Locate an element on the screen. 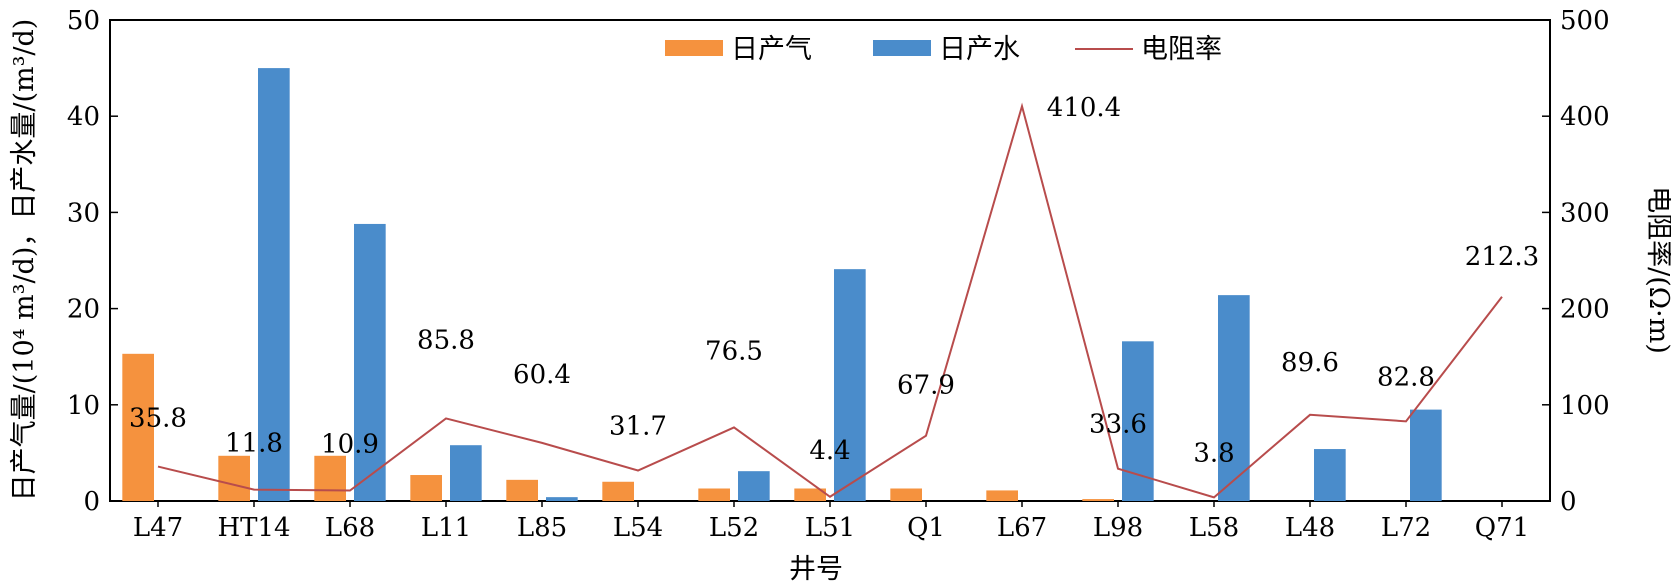 This screenshot has width=1671, height=585. resistivity-data-label: 67.9 is located at coordinates (926, 386).